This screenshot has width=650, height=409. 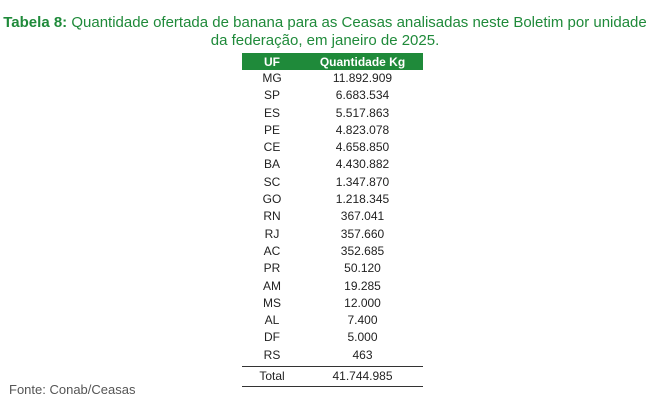 What do you see at coordinates (362, 233) in the screenshot?
I see `cell-quantity: 357.660` at bounding box center [362, 233].